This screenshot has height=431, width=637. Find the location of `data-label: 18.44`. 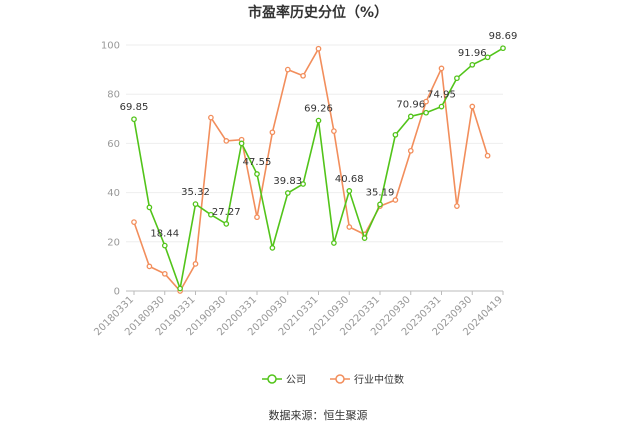

data-label: 18.44 is located at coordinates (164, 234).